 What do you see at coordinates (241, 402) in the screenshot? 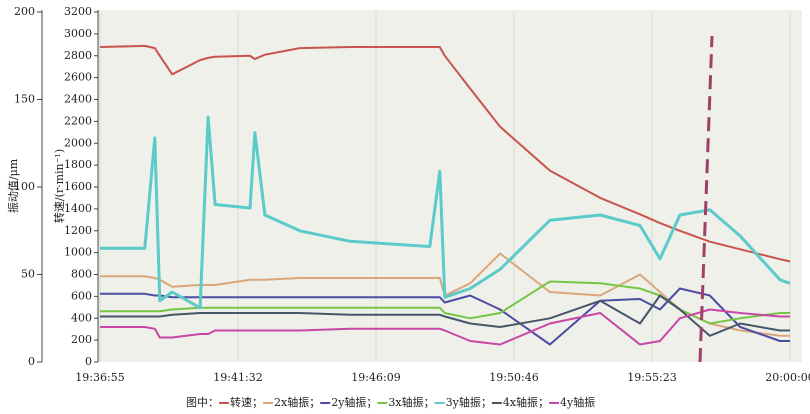
I see `legend-label: 转速` at bounding box center [241, 402].